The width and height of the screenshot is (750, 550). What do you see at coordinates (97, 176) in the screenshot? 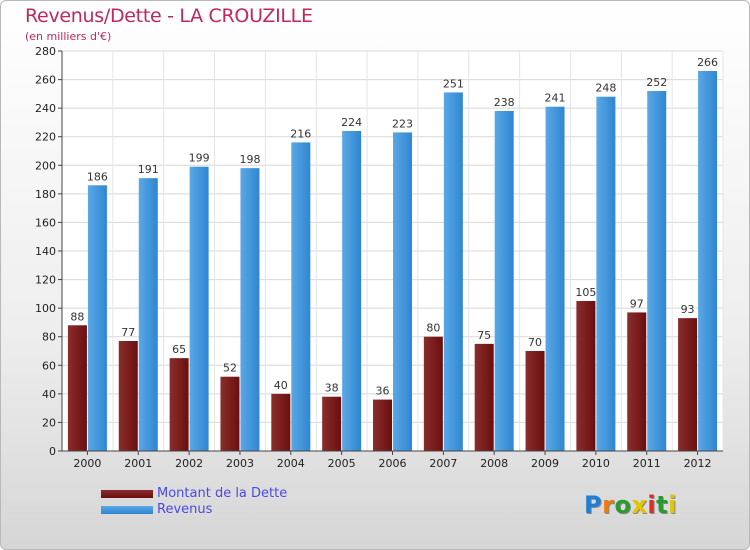
I see `data-label-revenus: 186` at bounding box center [97, 176].